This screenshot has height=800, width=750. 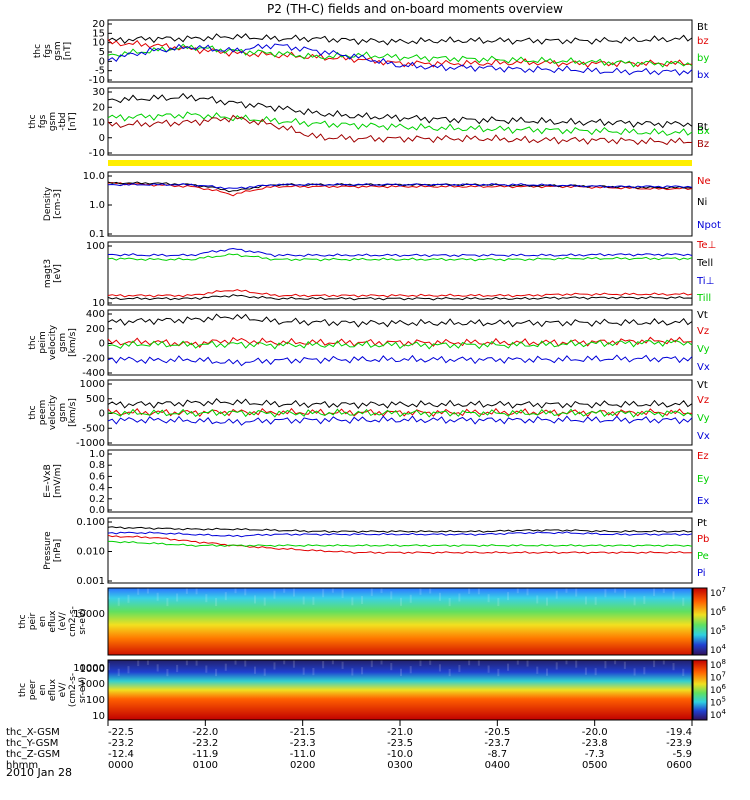 I want to click on ylabel-line: sr-eV), so click(x=83, y=621).